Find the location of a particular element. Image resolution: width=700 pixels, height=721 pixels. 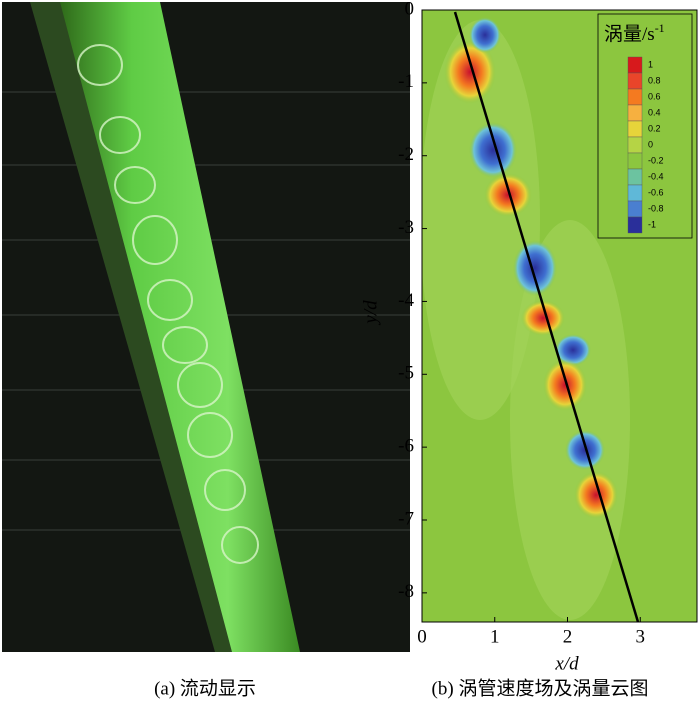

colorbar: 1 0.8 0.6 0.4 0.2 0 -0.2 -0.4 -0.6 -0.8 -1 is located at coordinates (645, 126).